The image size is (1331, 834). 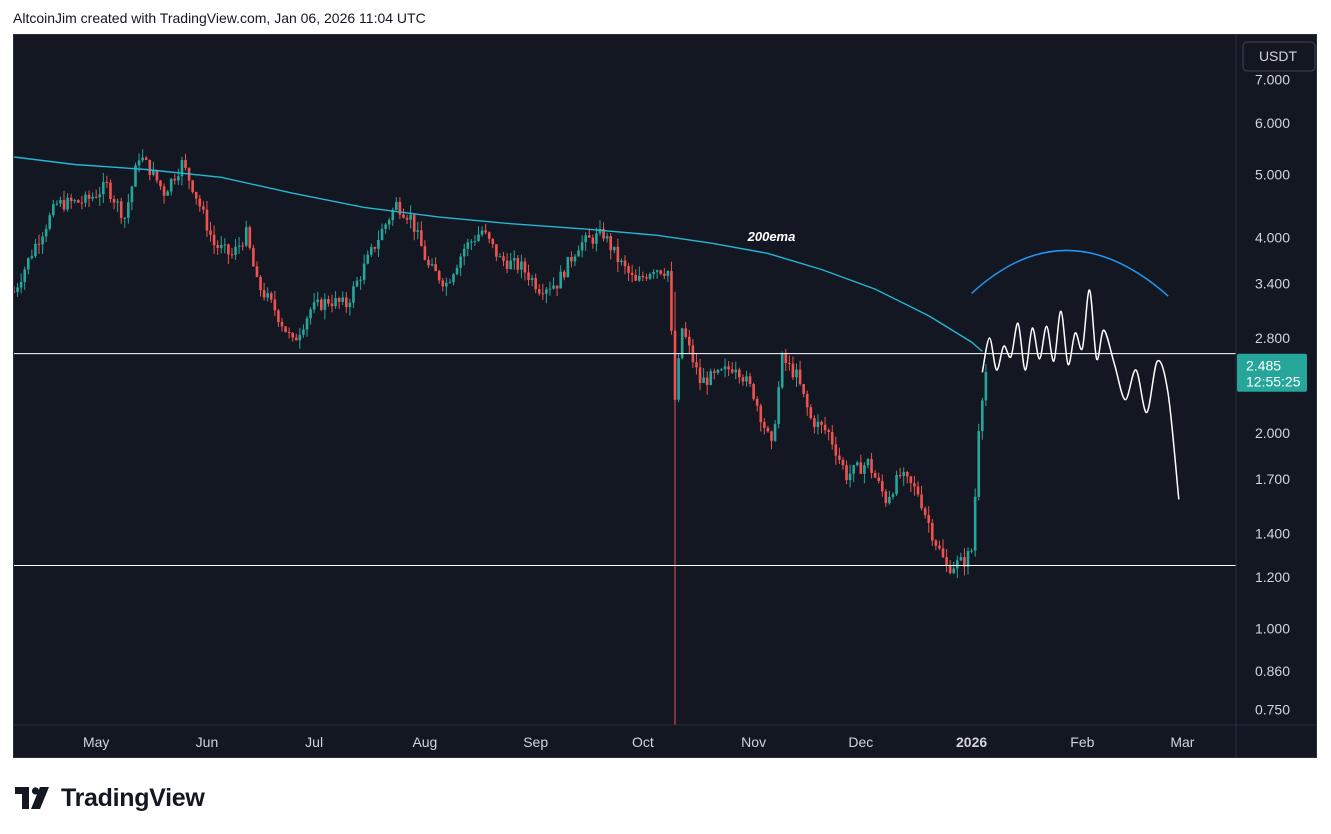 What do you see at coordinates (1182, 742) in the screenshot?
I see `time-tick-label: Mar` at bounding box center [1182, 742].